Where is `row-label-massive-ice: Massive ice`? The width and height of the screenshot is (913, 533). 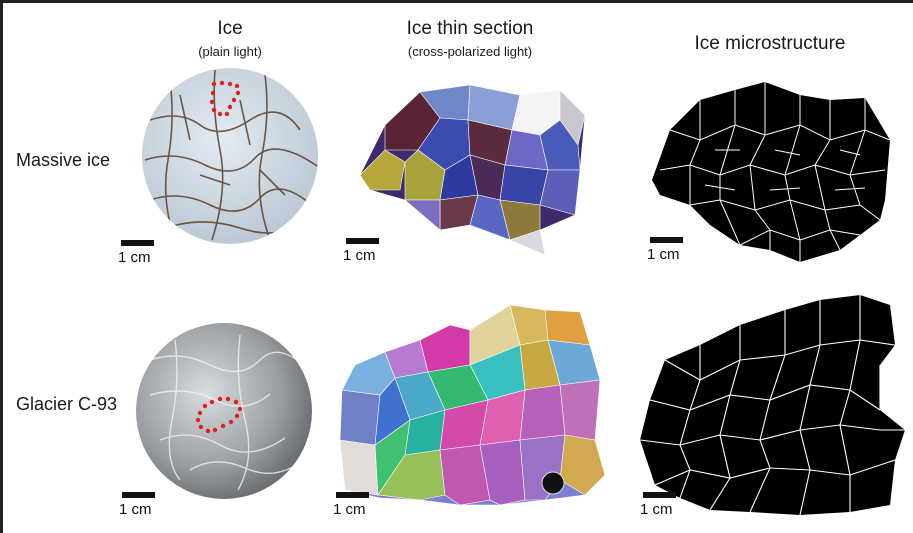
row-label-massive-ice: Massive ice is located at coordinates (63, 160).